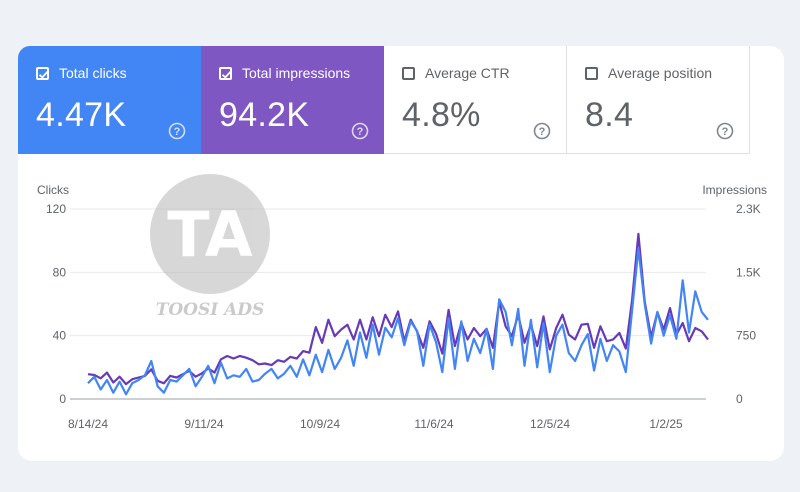 The width and height of the screenshot is (800, 492). Describe the element at coordinates (320, 424) in the screenshot. I see `x-tick-label: 10/9/24` at that location.